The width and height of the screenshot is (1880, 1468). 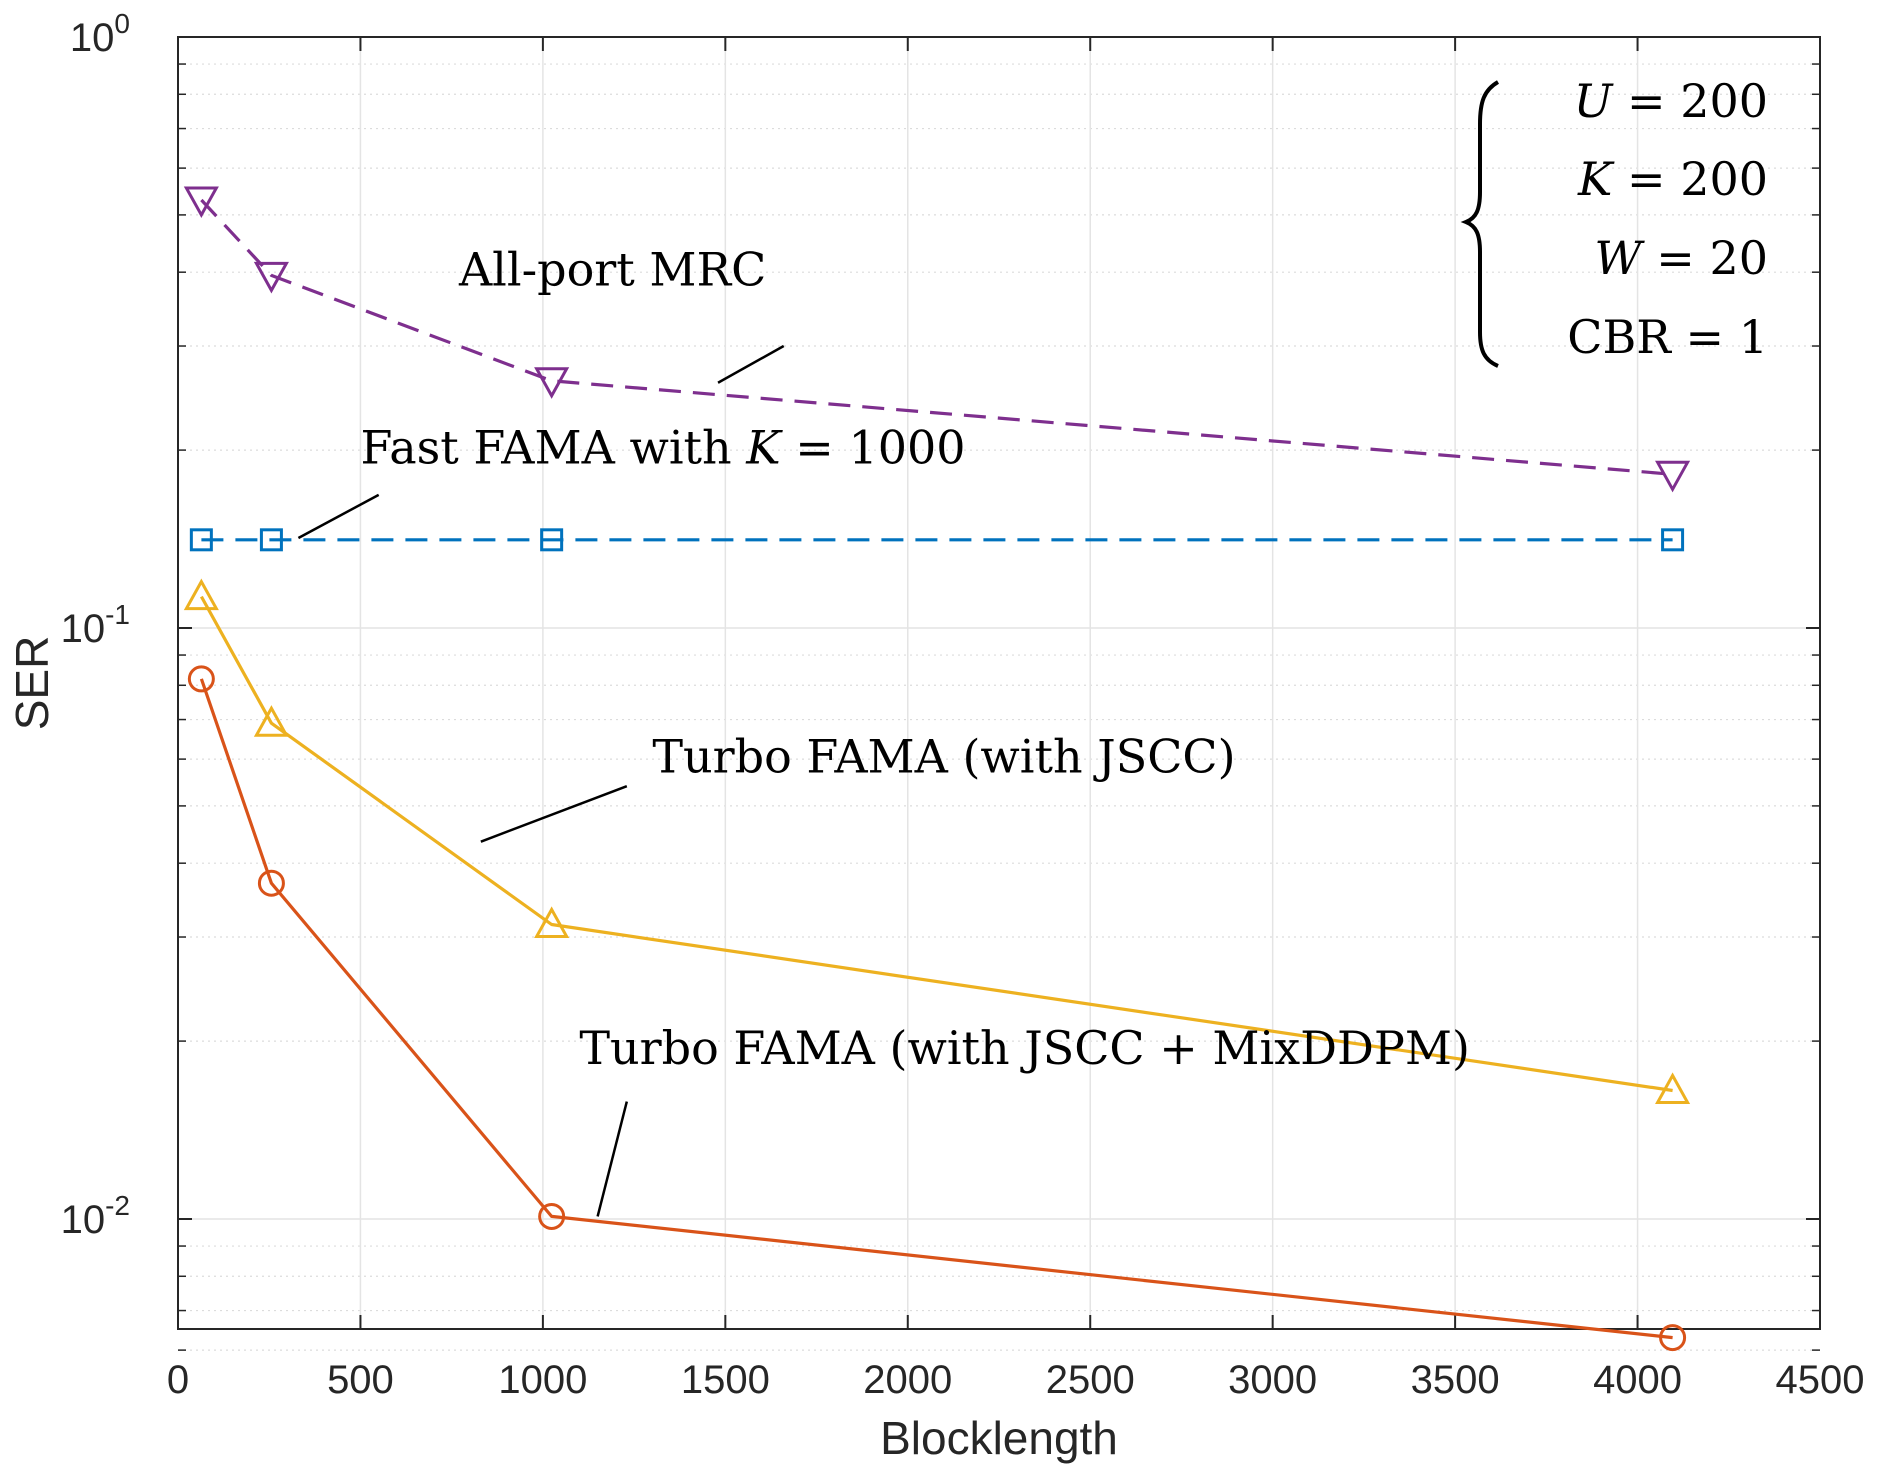 I want to click on y-tick-label: 10⁻², so click(x=95, y=1216).